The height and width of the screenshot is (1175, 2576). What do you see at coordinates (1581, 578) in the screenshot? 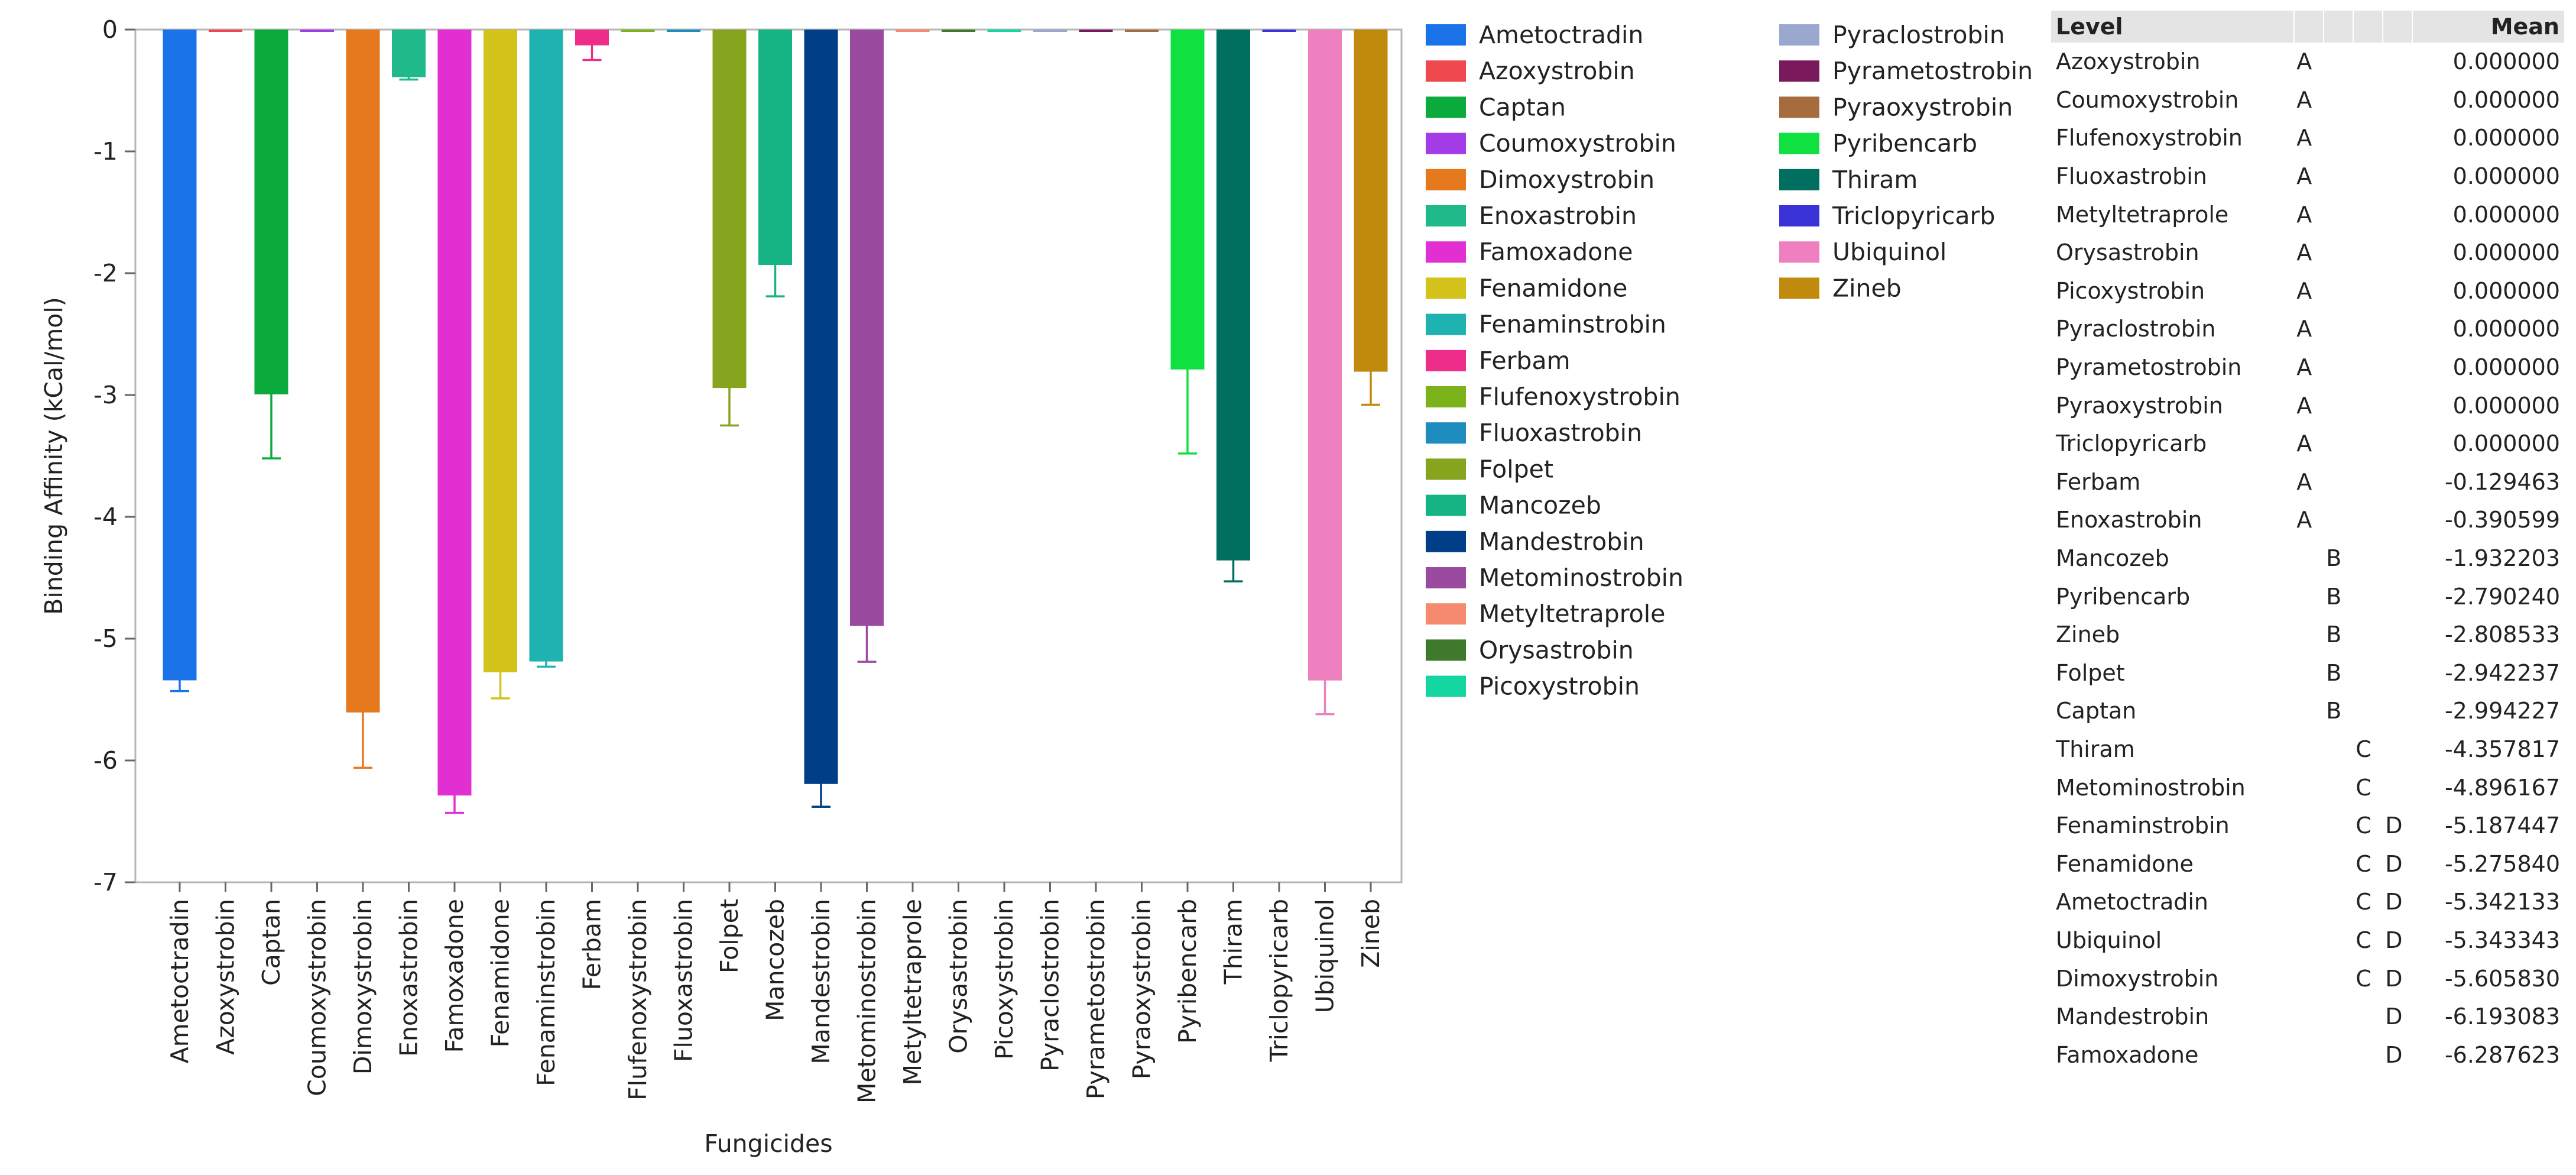
I see `legend-label: Metominostrobin` at bounding box center [1581, 578].